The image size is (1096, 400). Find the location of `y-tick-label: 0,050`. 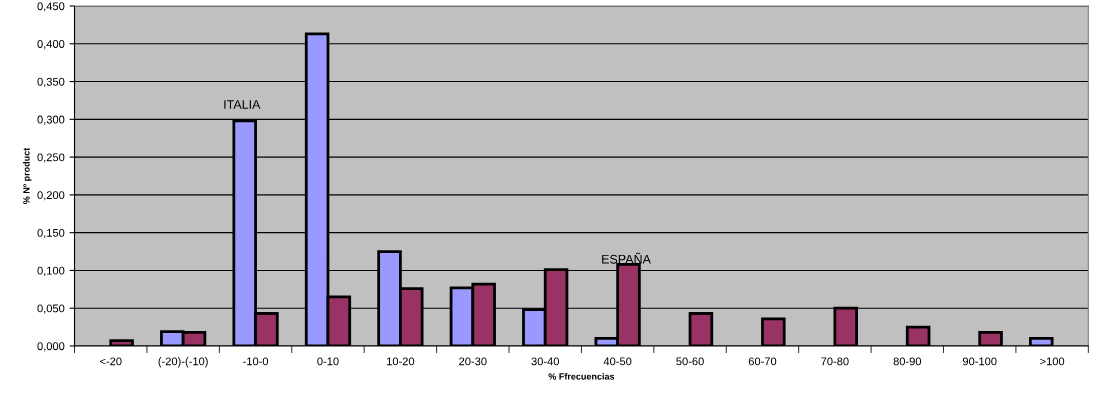

y-tick-label: 0,050 is located at coordinates (51, 309).